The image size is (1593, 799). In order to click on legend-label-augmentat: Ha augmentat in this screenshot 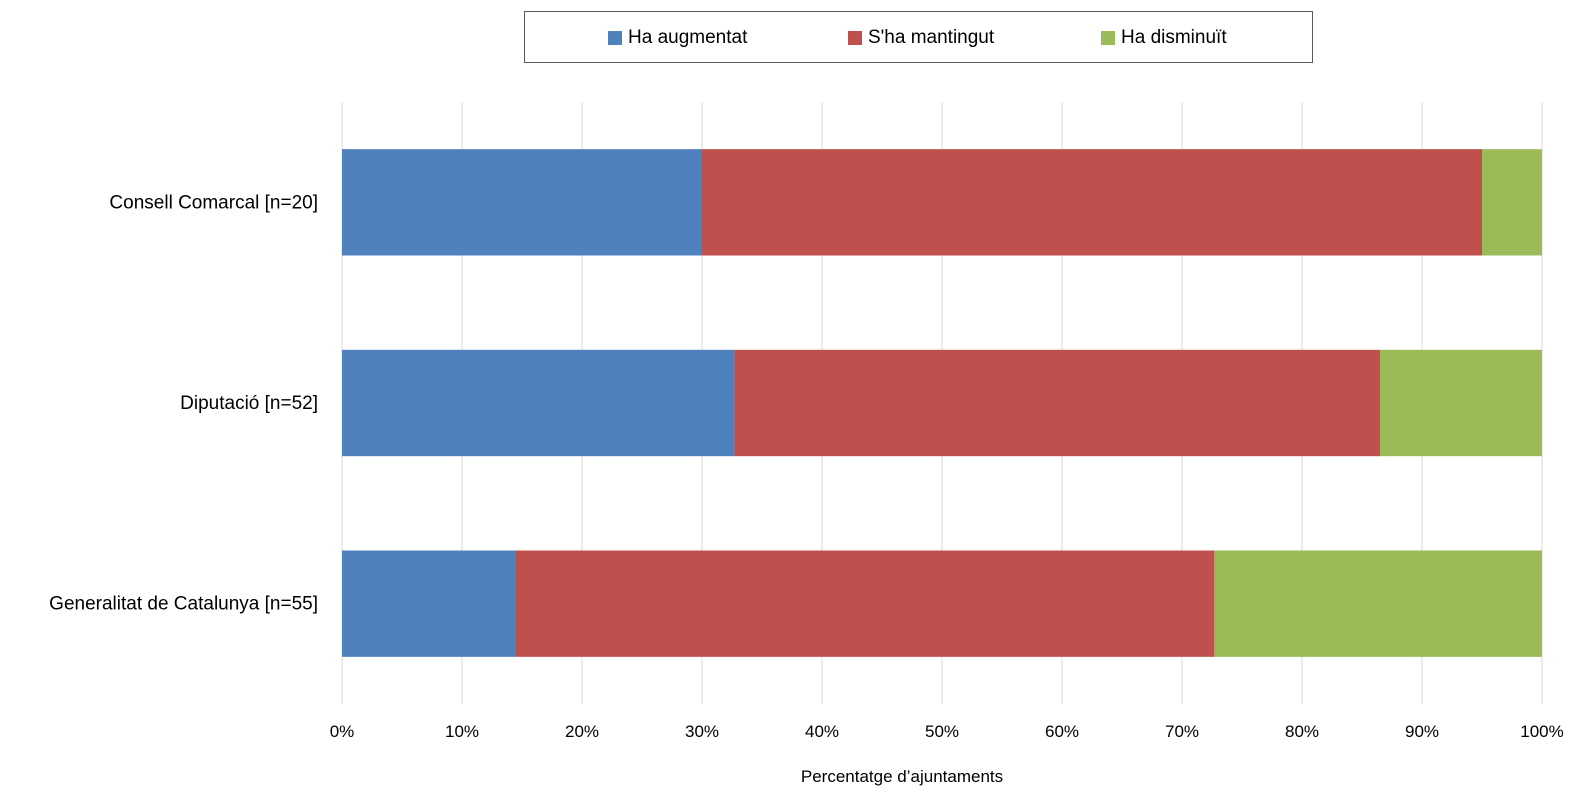, I will do `click(688, 37)`.